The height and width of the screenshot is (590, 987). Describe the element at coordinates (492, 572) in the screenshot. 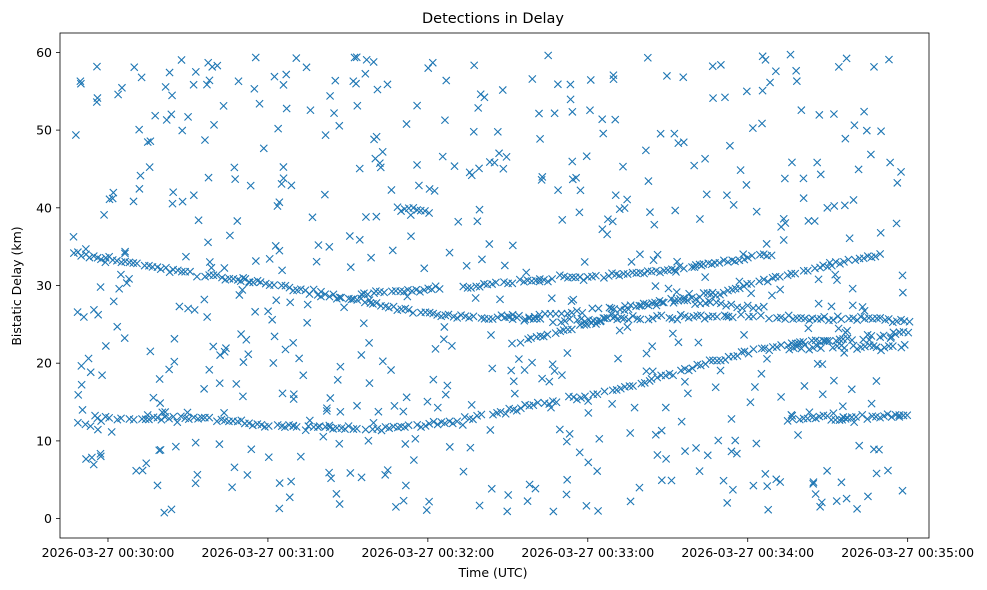

I see `x-axis-label: Time (UTC)` at that location.